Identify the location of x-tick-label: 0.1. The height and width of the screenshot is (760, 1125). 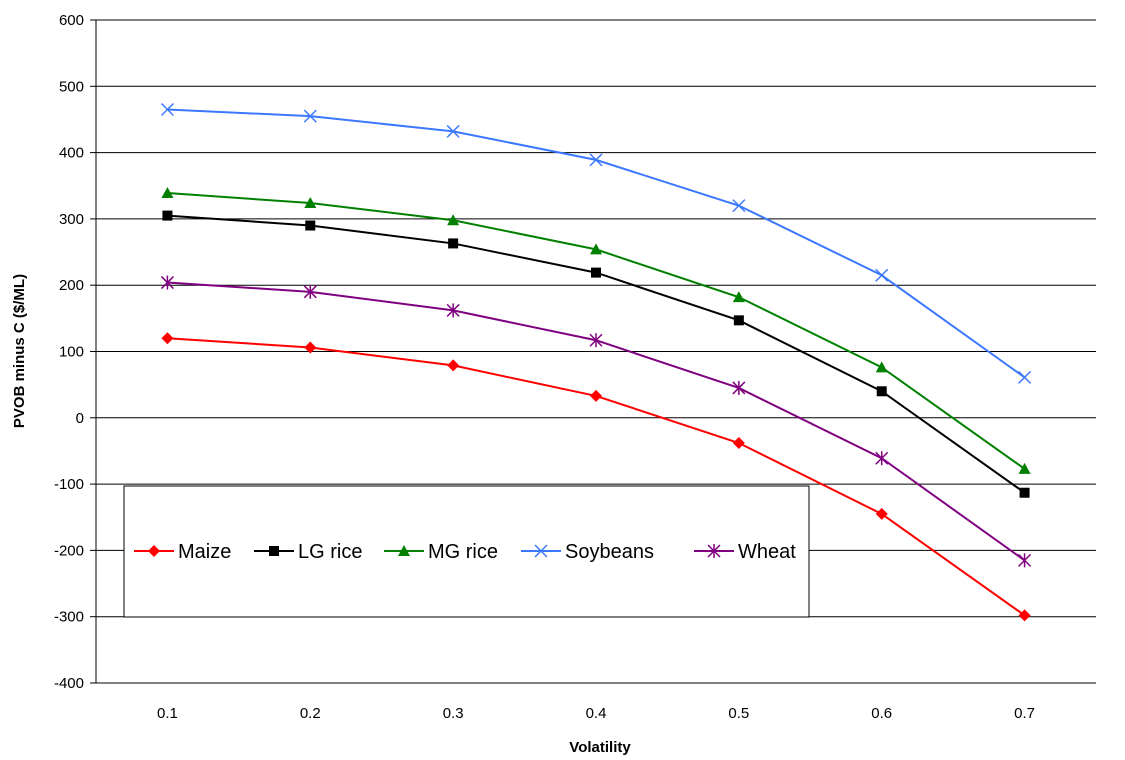
(167, 713).